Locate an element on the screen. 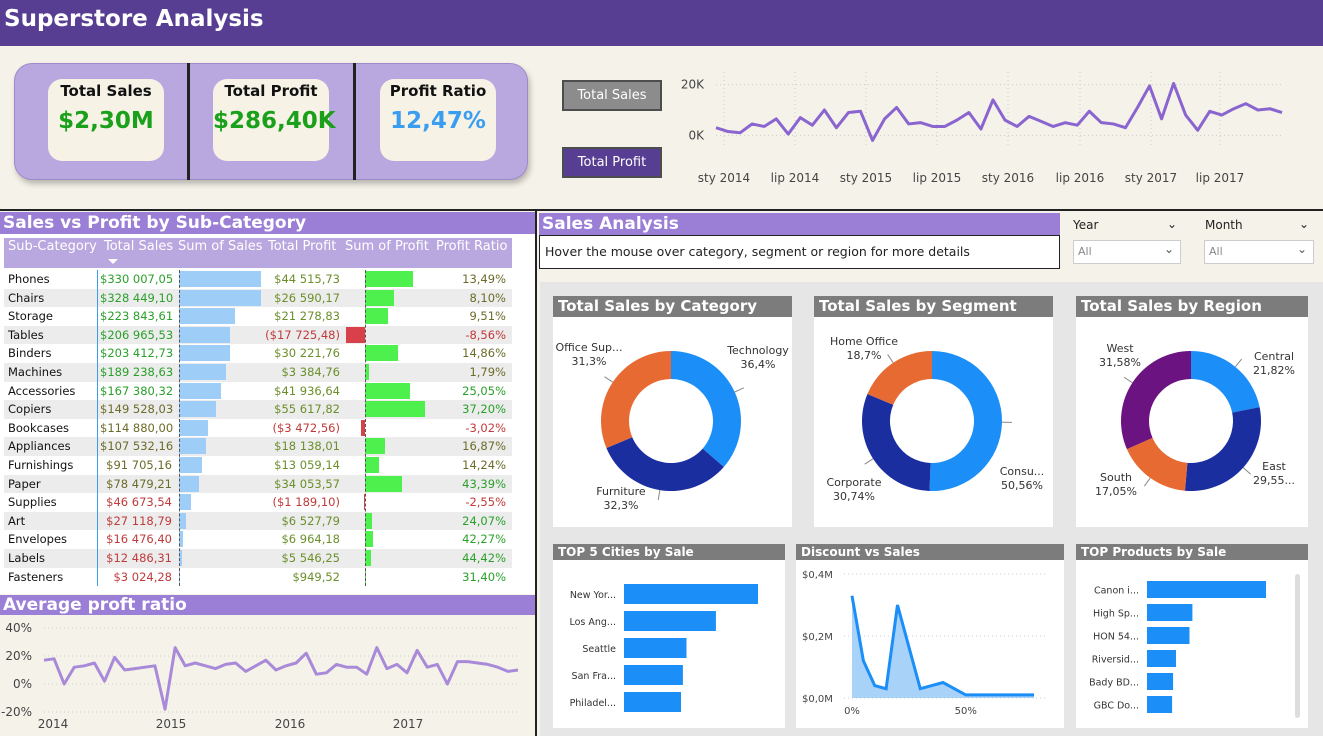  table-cell: $206 965,53 is located at coordinates (137, 334).